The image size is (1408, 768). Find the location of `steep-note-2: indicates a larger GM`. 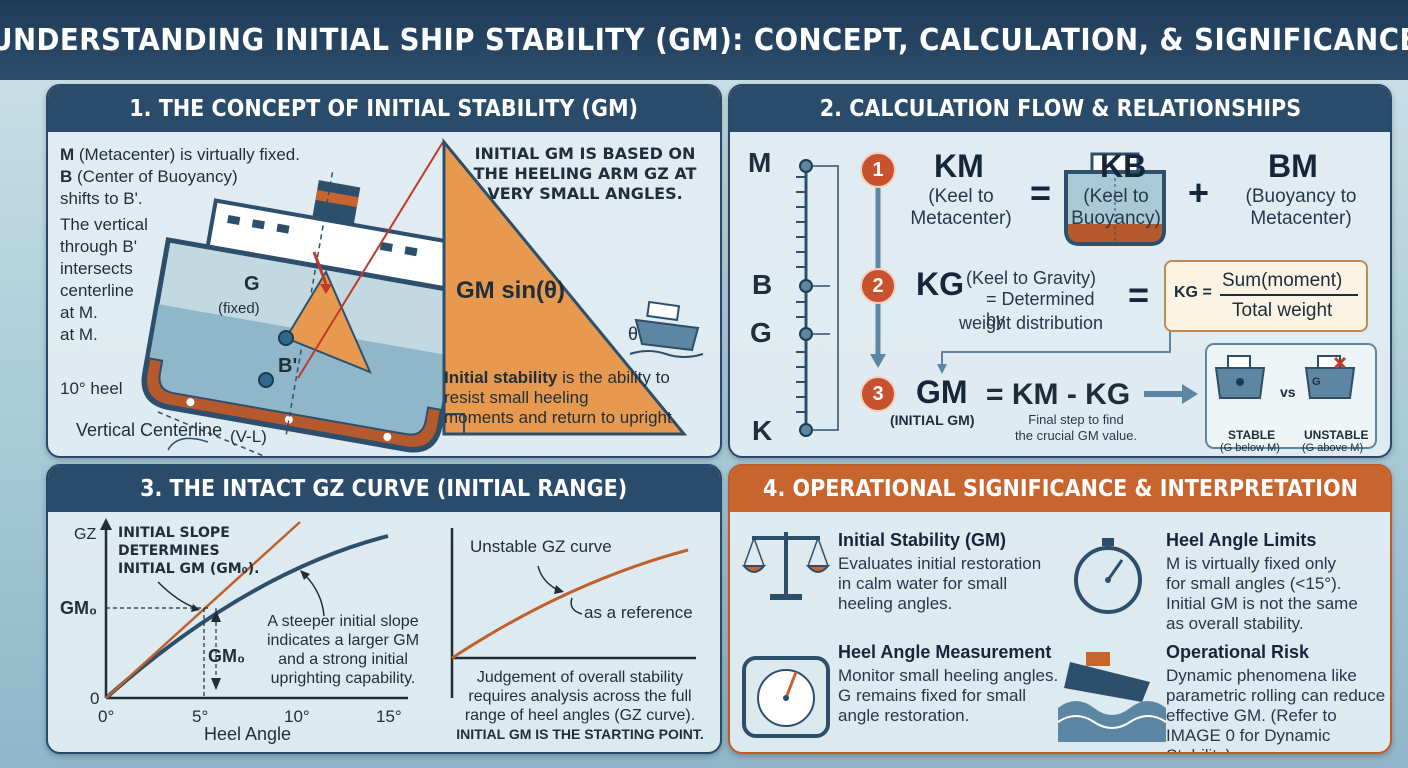

steep-note-2: indicates a larger GM is located at coordinates (343, 640).